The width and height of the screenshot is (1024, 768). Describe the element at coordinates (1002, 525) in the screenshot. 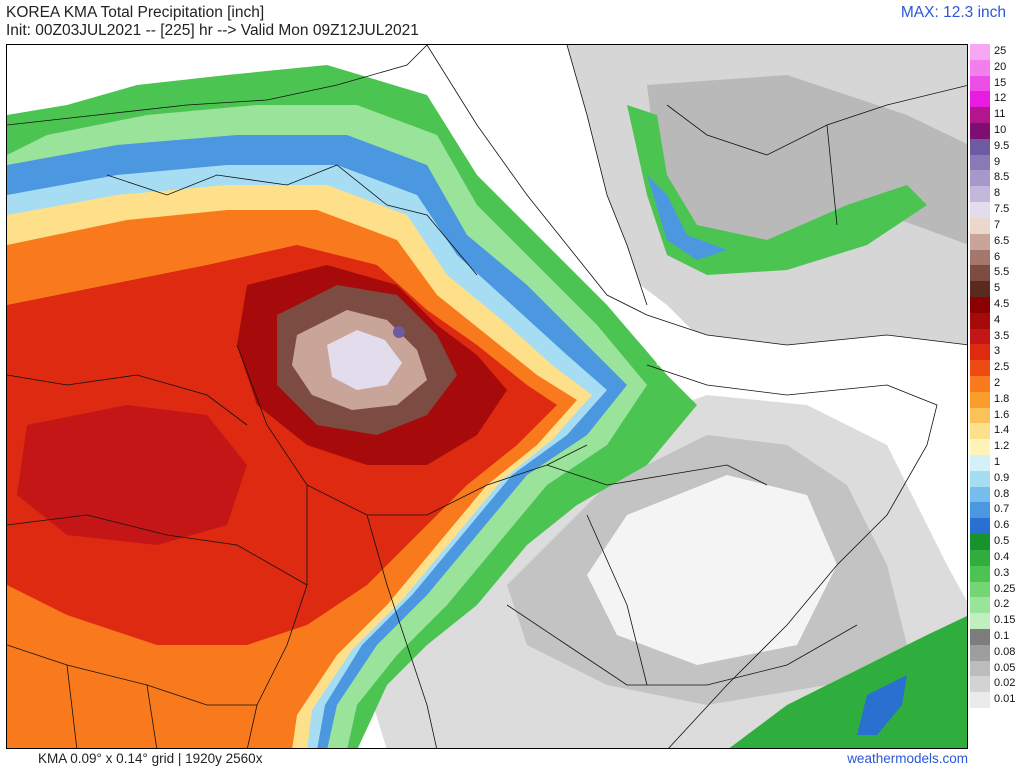

I see `legend-label: 0.6` at that location.